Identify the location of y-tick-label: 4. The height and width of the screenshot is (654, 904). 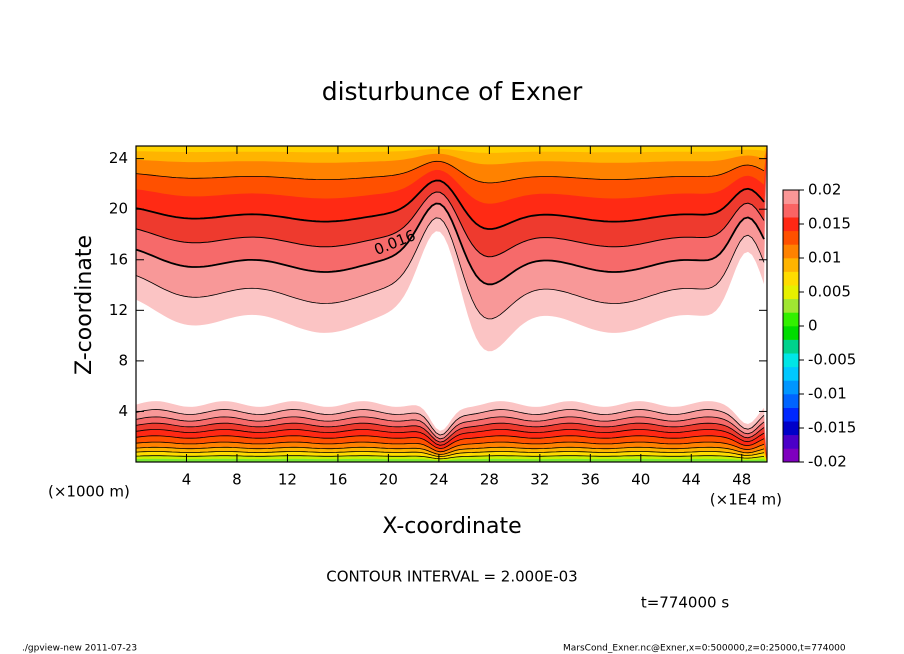
(123, 411).